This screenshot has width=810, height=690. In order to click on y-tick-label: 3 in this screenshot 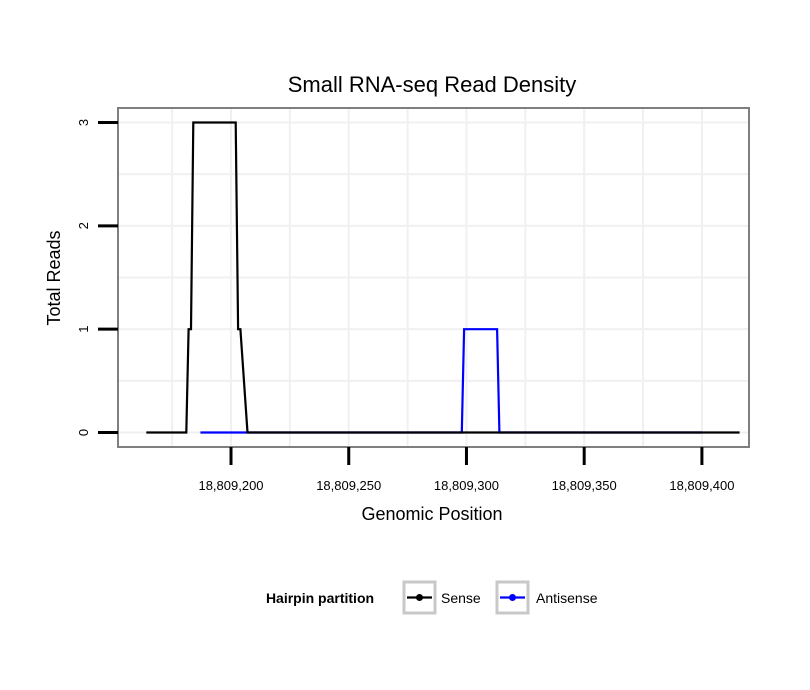, I will do `click(83, 122)`.